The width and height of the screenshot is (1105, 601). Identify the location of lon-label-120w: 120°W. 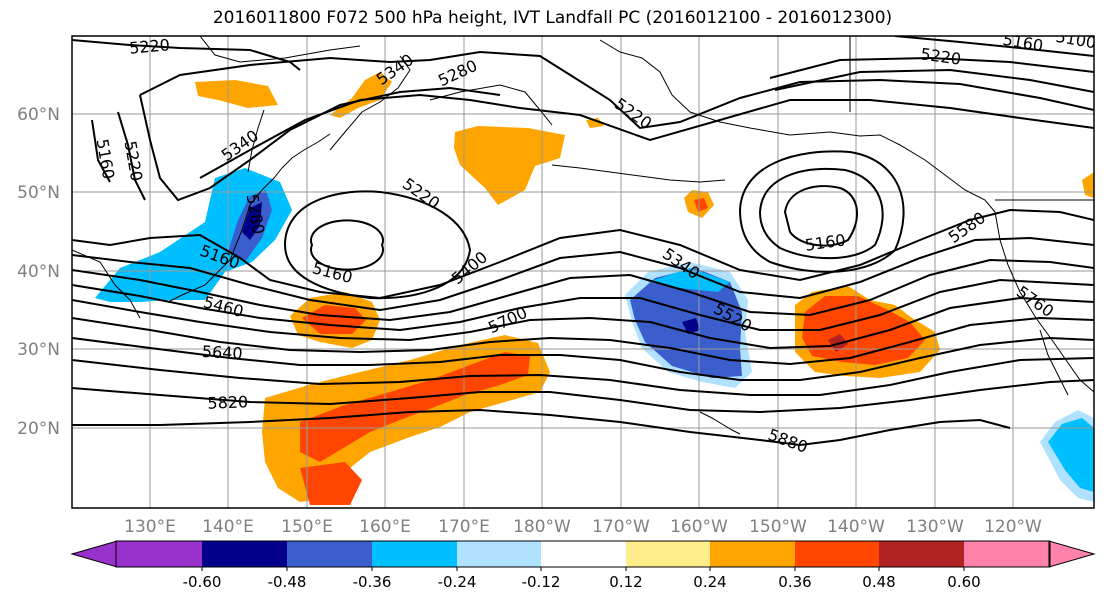
(1013, 527).